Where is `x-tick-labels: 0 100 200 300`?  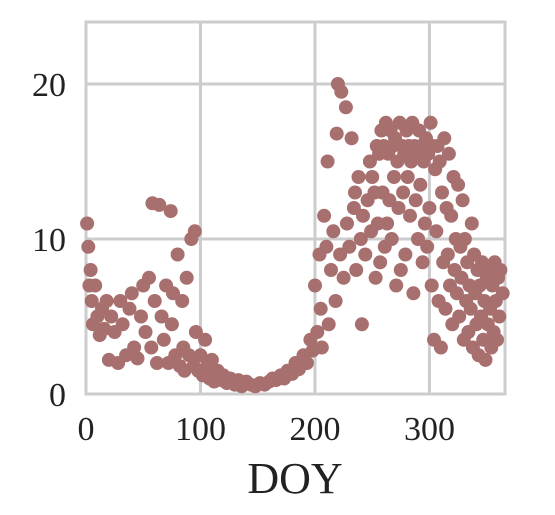 x-tick-labels: 0 100 200 300 is located at coordinates (266, 429).